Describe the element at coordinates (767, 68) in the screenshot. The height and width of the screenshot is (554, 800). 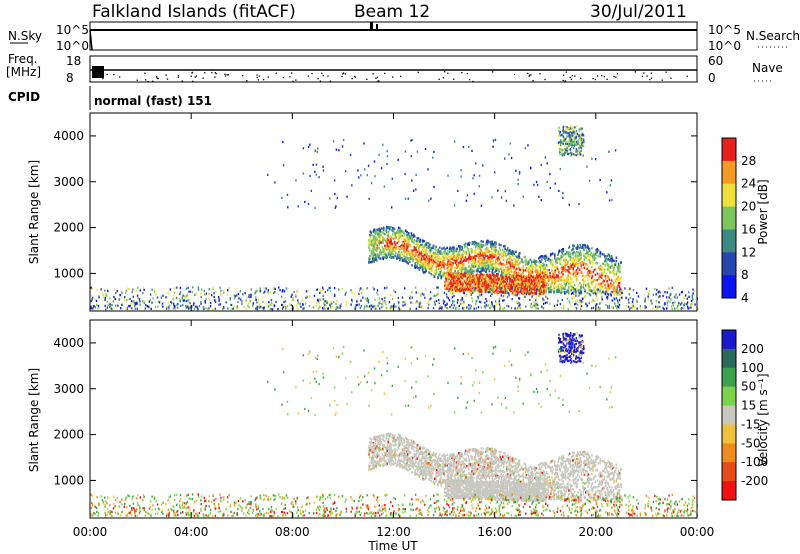
I see `nave-label: Nave` at that location.